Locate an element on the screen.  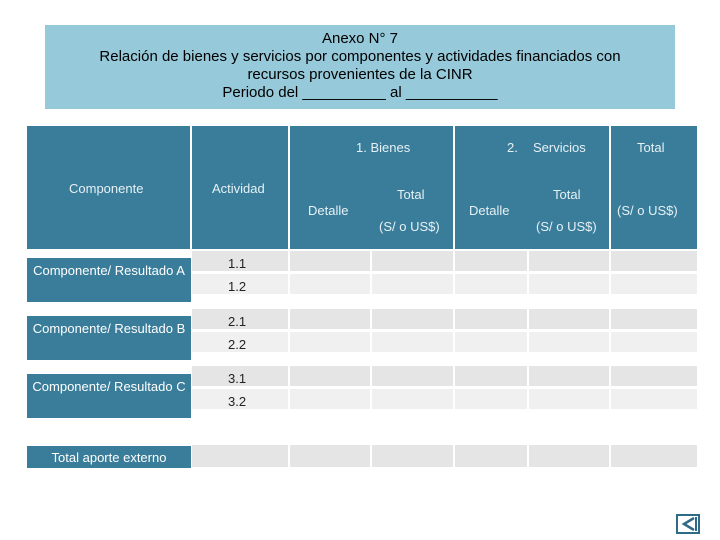
header-bienes-unit: (S/ o US$) is located at coordinates (409, 226).